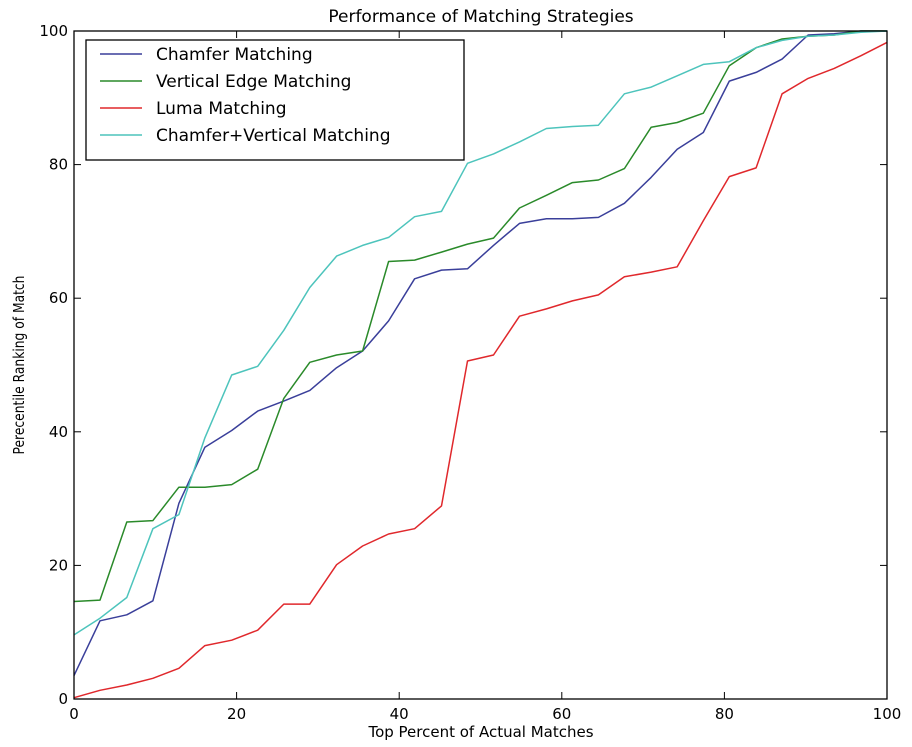 Image resolution: width=912 pixels, height=747 pixels. What do you see at coordinates (724, 714) in the screenshot?
I see `x-tick-label-4: 80` at bounding box center [724, 714].